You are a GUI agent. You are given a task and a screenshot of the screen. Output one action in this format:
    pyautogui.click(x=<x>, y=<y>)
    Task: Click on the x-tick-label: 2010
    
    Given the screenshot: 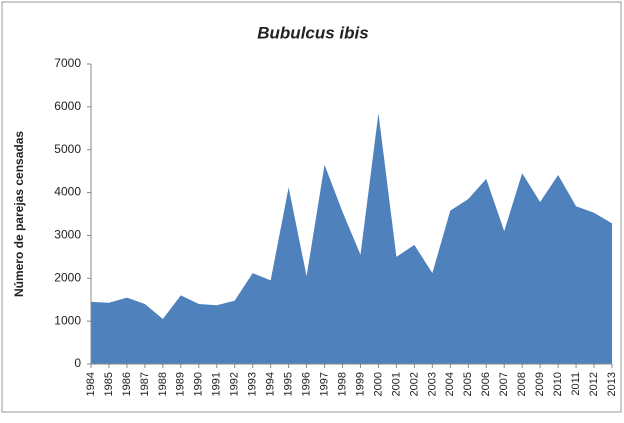 What is the action you would take?
    pyautogui.click(x=558, y=384)
    